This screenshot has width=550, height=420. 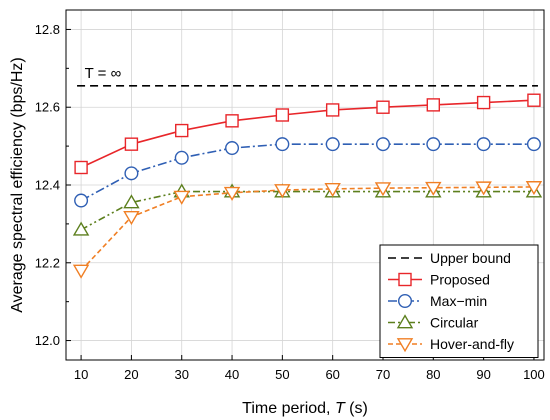 I want to click on legend-label: Upper bound, so click(x=470, y=258).